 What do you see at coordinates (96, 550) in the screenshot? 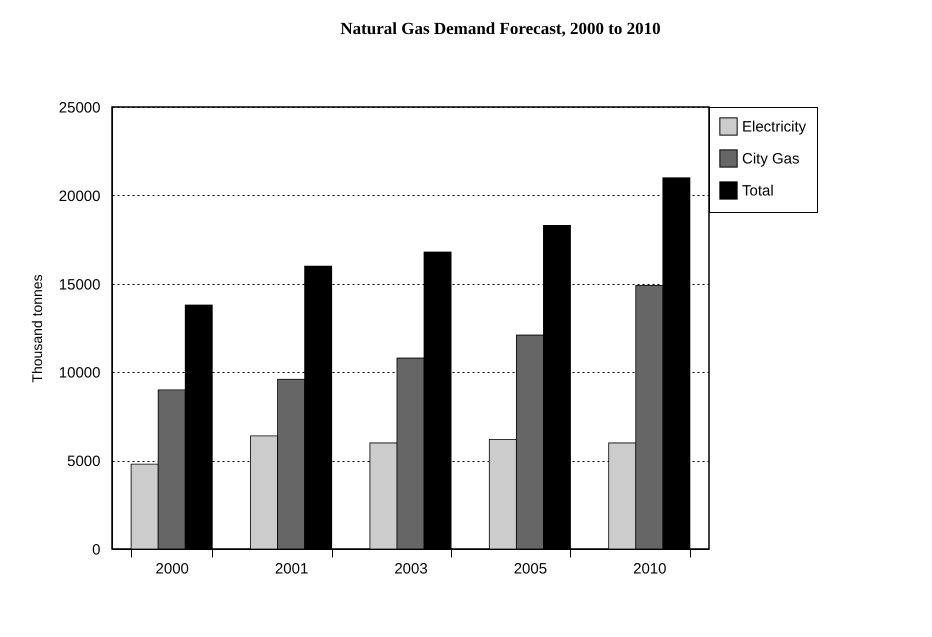
I see `y-tick-label: 0` at bounding box center [96, 550].